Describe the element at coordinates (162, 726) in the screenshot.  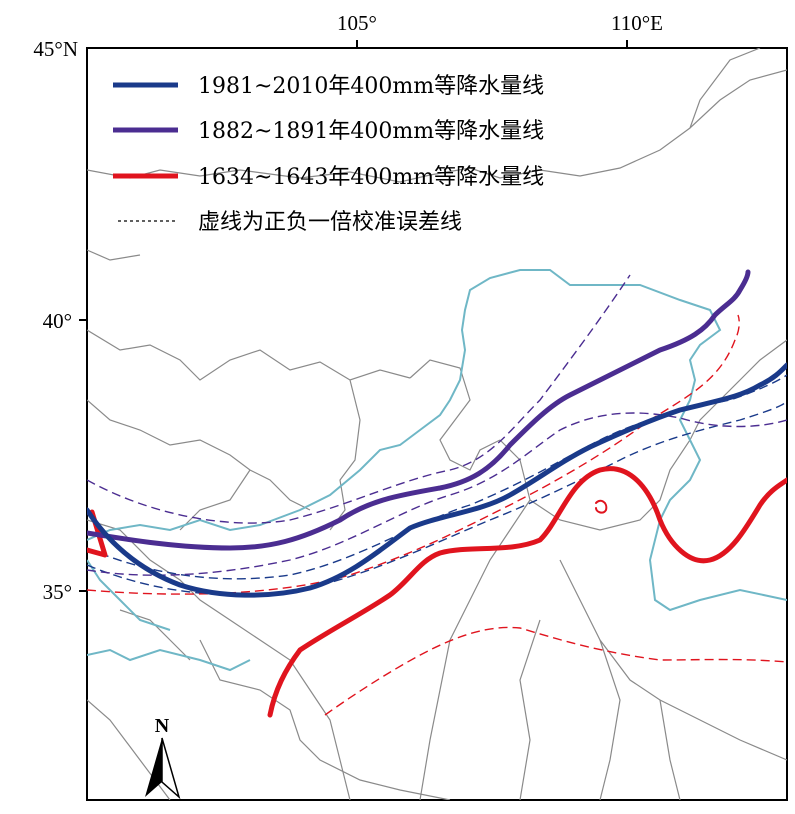
I see `north-arrow-label: N` at that location.